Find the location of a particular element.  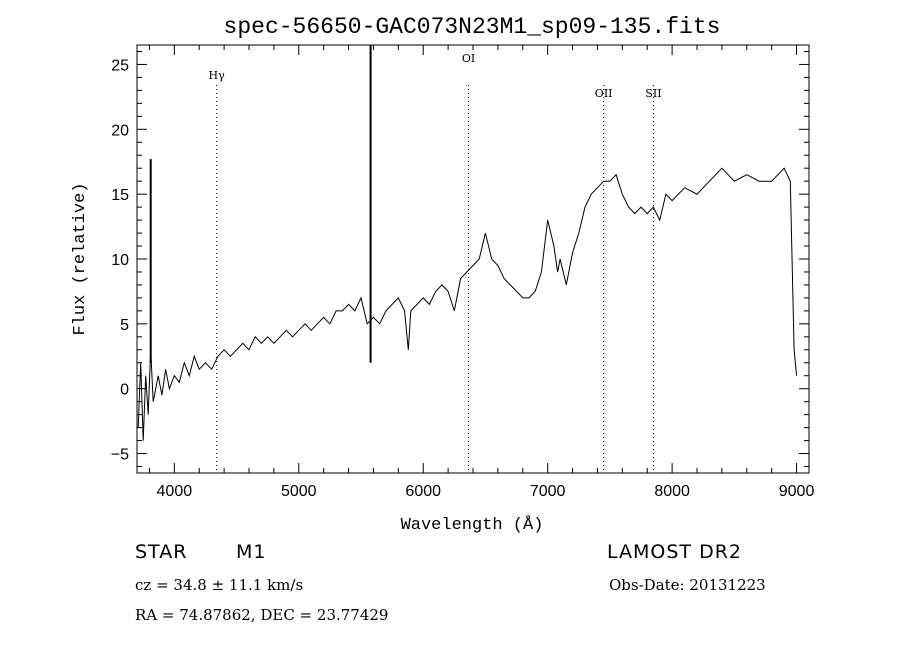

object-subclass: M1 is located at coordinates (251, 552).